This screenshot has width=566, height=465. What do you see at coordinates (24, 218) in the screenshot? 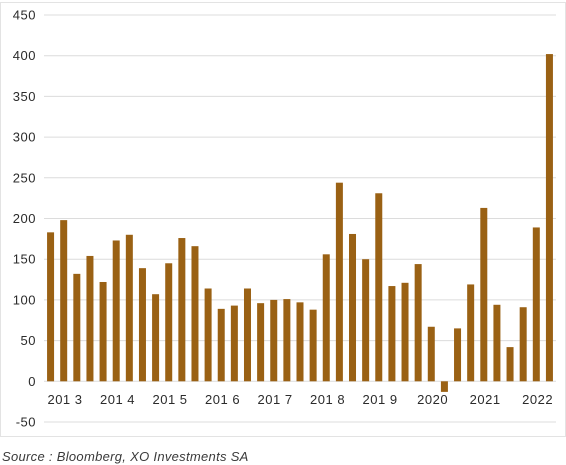
I see `y-tick-label: 200` at bounding box center [24, 218].